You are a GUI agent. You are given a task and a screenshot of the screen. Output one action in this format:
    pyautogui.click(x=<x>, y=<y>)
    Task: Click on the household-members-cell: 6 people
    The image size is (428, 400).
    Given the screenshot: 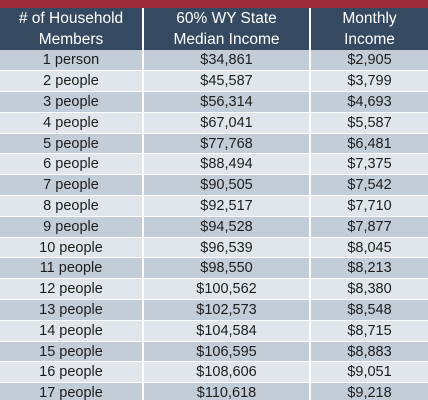 What is the action you would take?
    pyautogui.click(x=72, y=164)
    